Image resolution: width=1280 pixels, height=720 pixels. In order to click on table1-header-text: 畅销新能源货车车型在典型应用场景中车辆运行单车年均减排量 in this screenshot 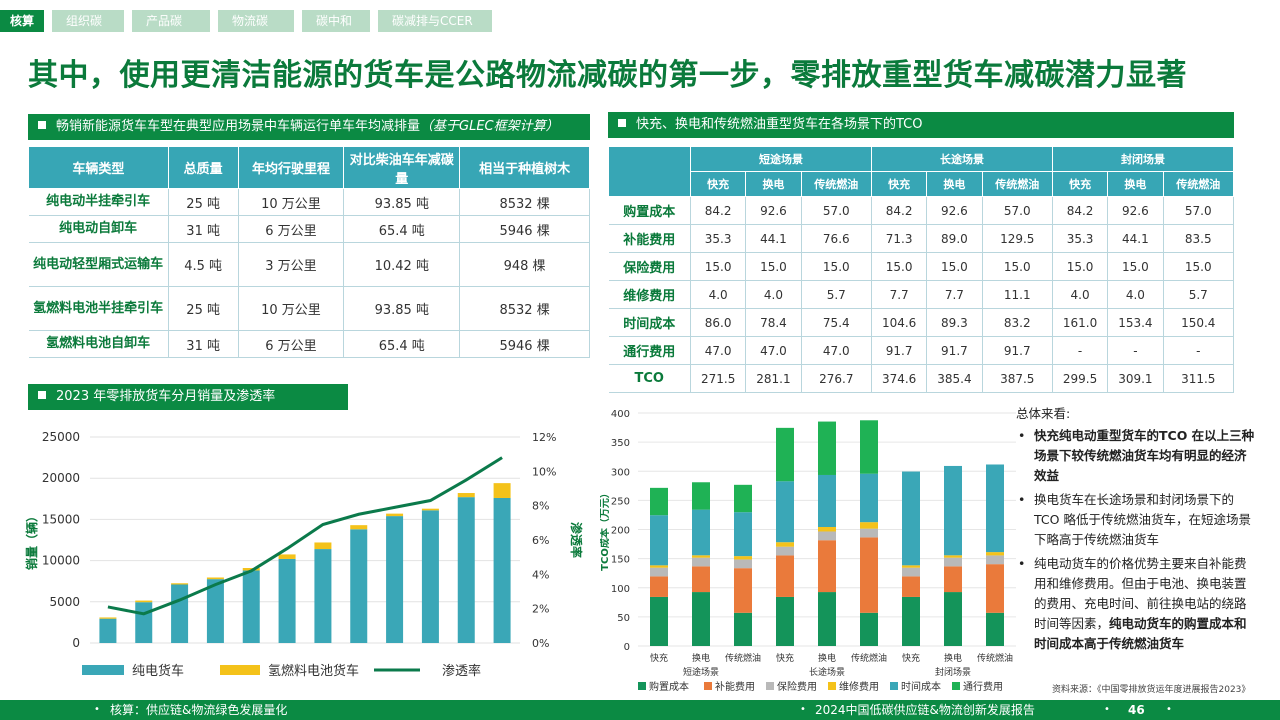, I will do `click(238, 126)`.